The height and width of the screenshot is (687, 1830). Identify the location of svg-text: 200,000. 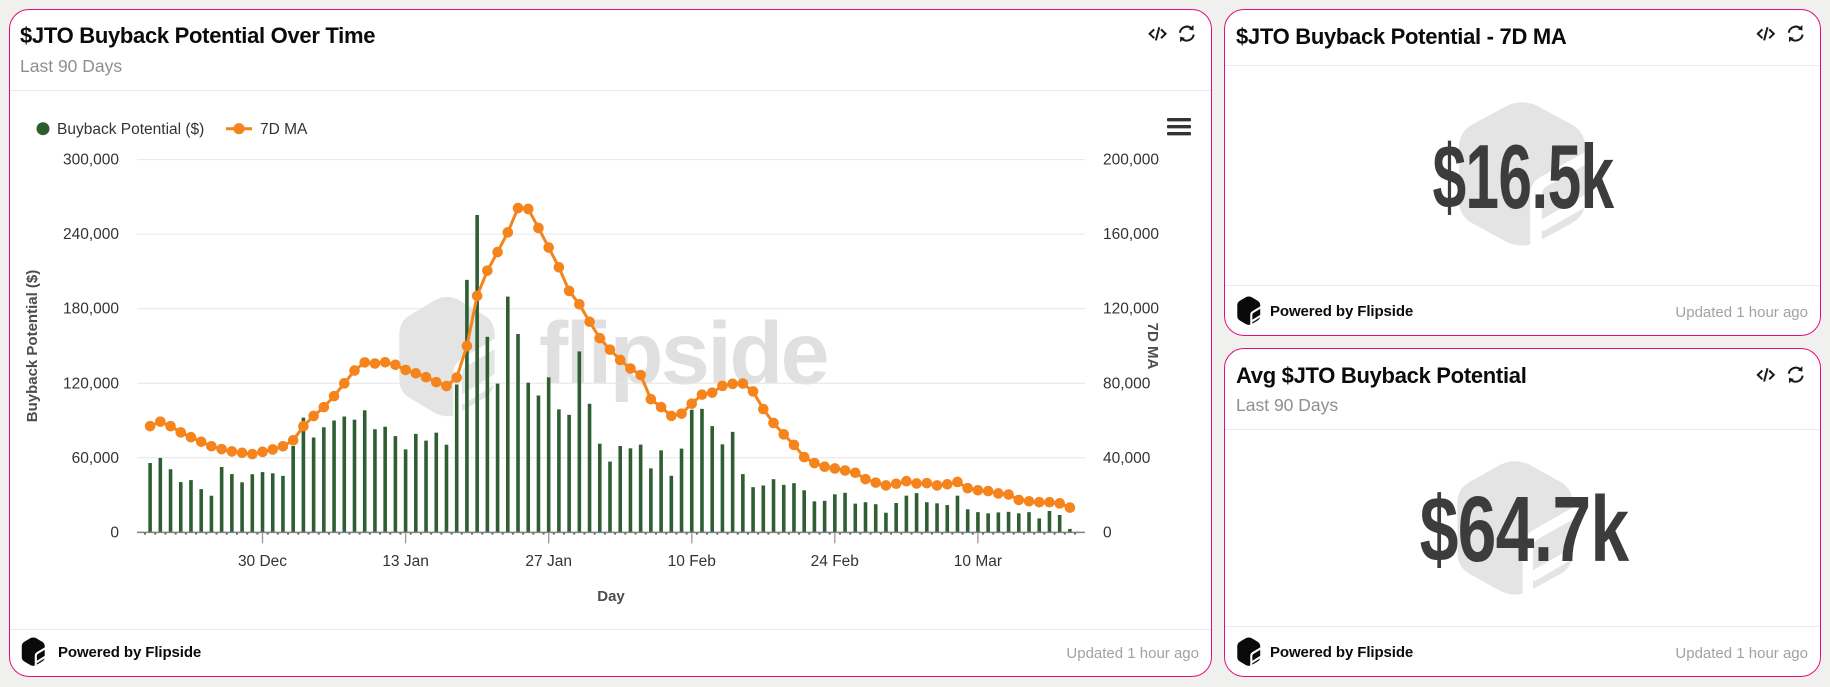
(1131, 160).